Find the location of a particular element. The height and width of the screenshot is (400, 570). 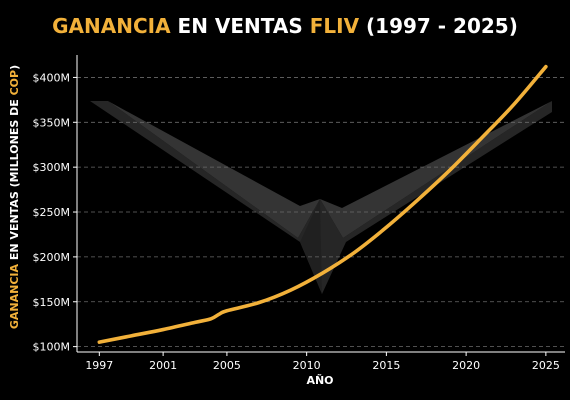

chart-title-part-en-ventas: EN VENTAS is located at coordinates (240, 26).